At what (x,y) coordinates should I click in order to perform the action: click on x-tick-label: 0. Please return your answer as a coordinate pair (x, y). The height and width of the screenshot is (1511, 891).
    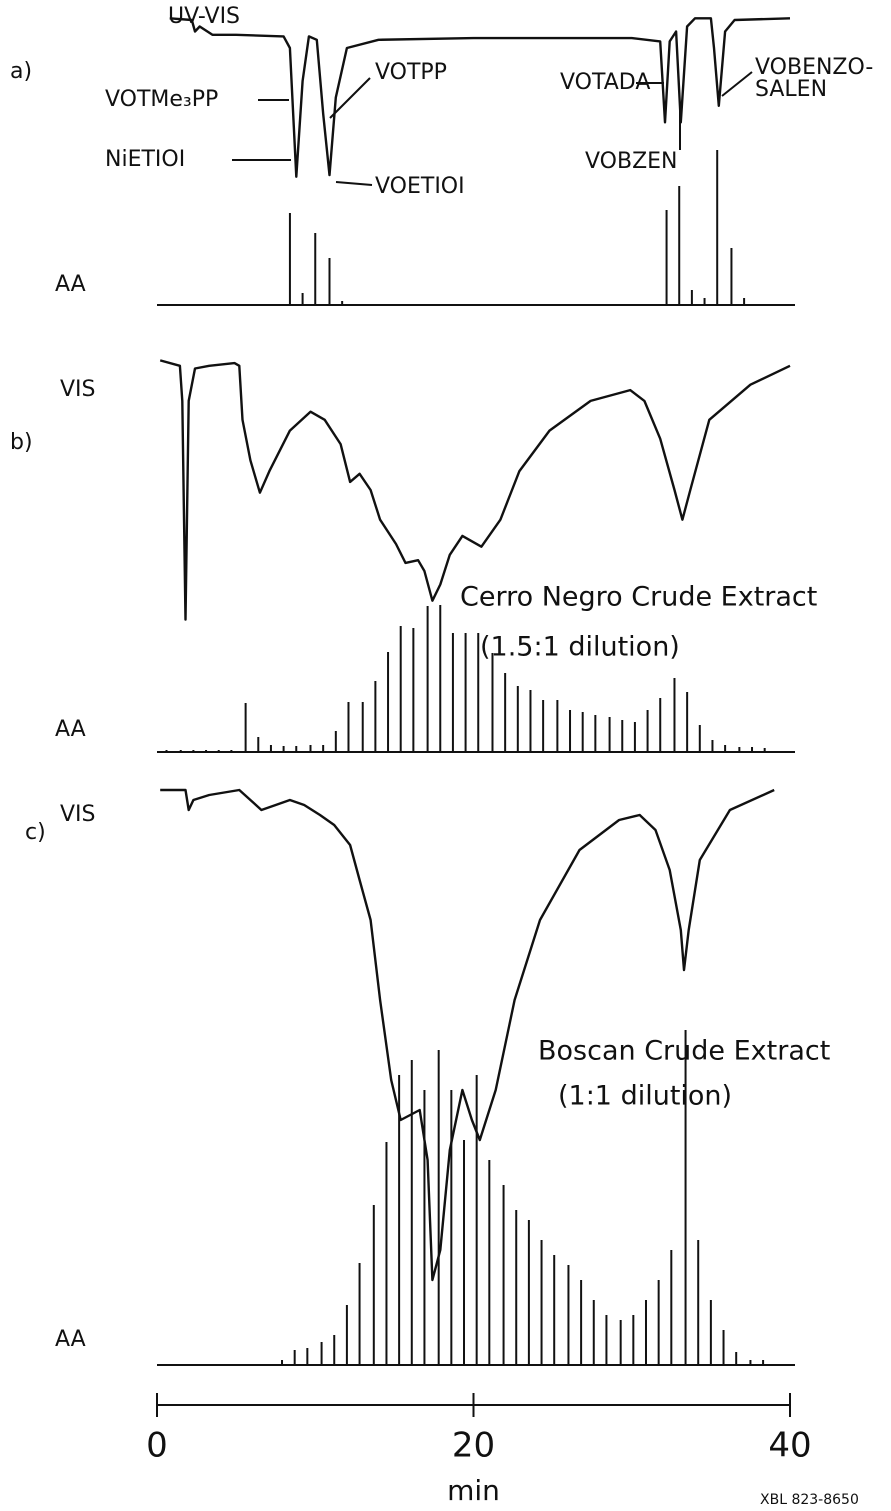
    Looking at the image, I should click on (157, 1446).